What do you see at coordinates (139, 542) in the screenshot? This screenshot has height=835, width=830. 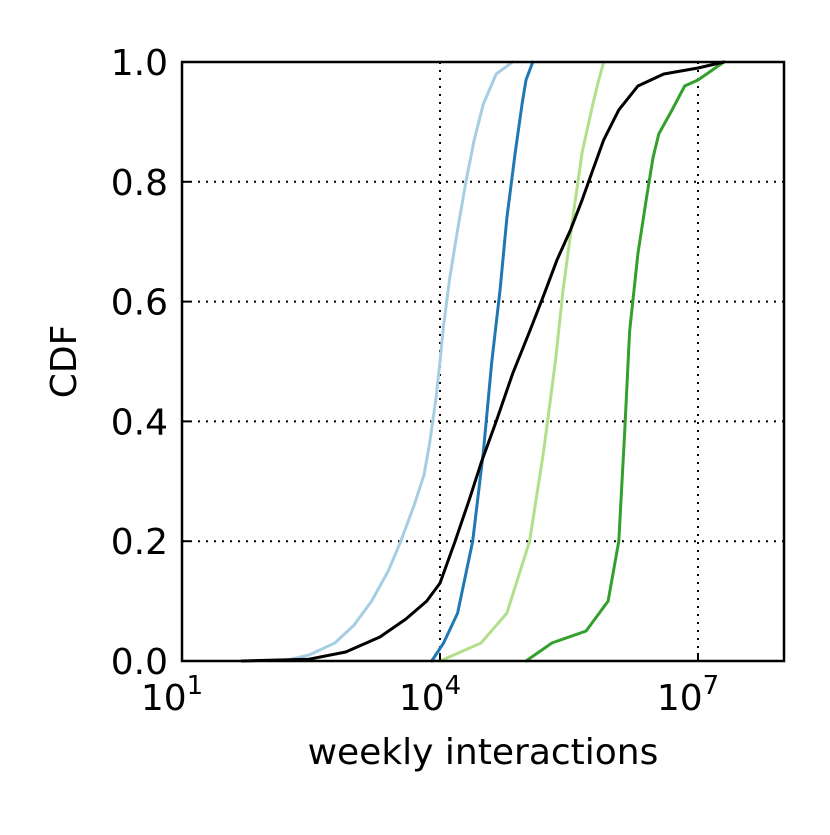 I see `y-tick-label: 0.2` at bounding box center [139, 542].